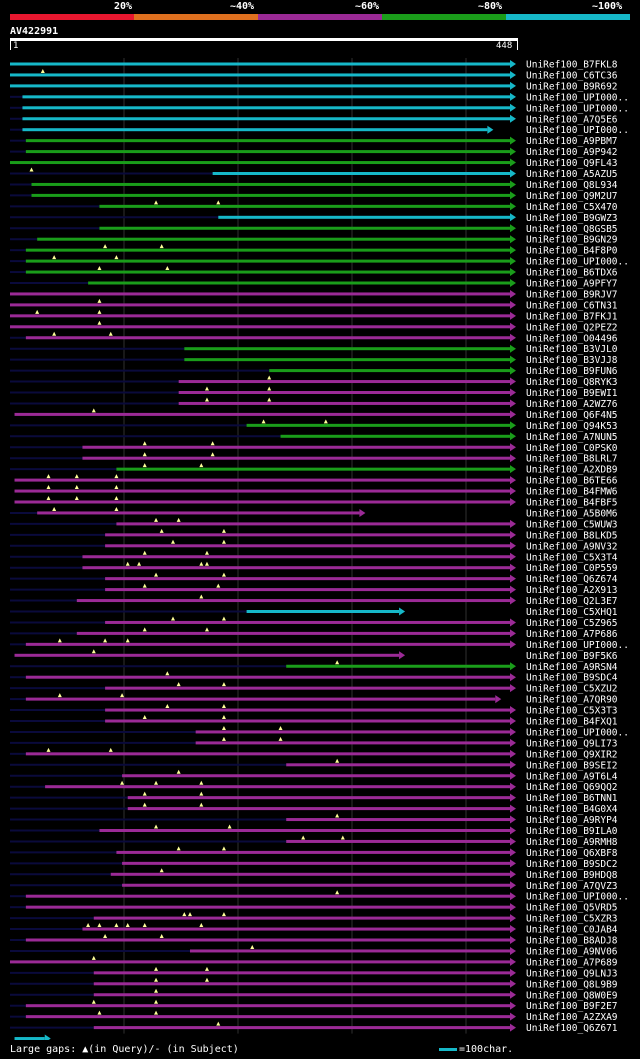 The height and width of the screenshot is (1059, 640). What do you see at coordinates (572, 218) in the screenshot?
I see `hit-label: UniRef100_B9GWZ3` at bounding box center [572, 218].